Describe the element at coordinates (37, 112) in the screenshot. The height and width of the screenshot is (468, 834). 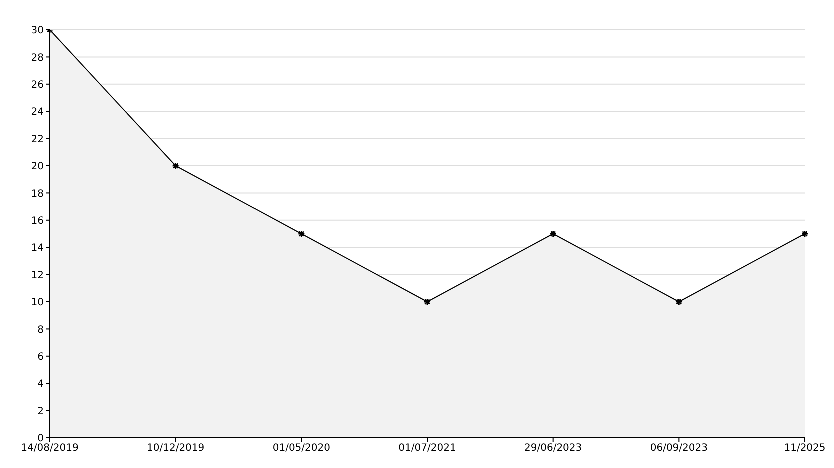
I see `y-tick-label: 24` at that location.